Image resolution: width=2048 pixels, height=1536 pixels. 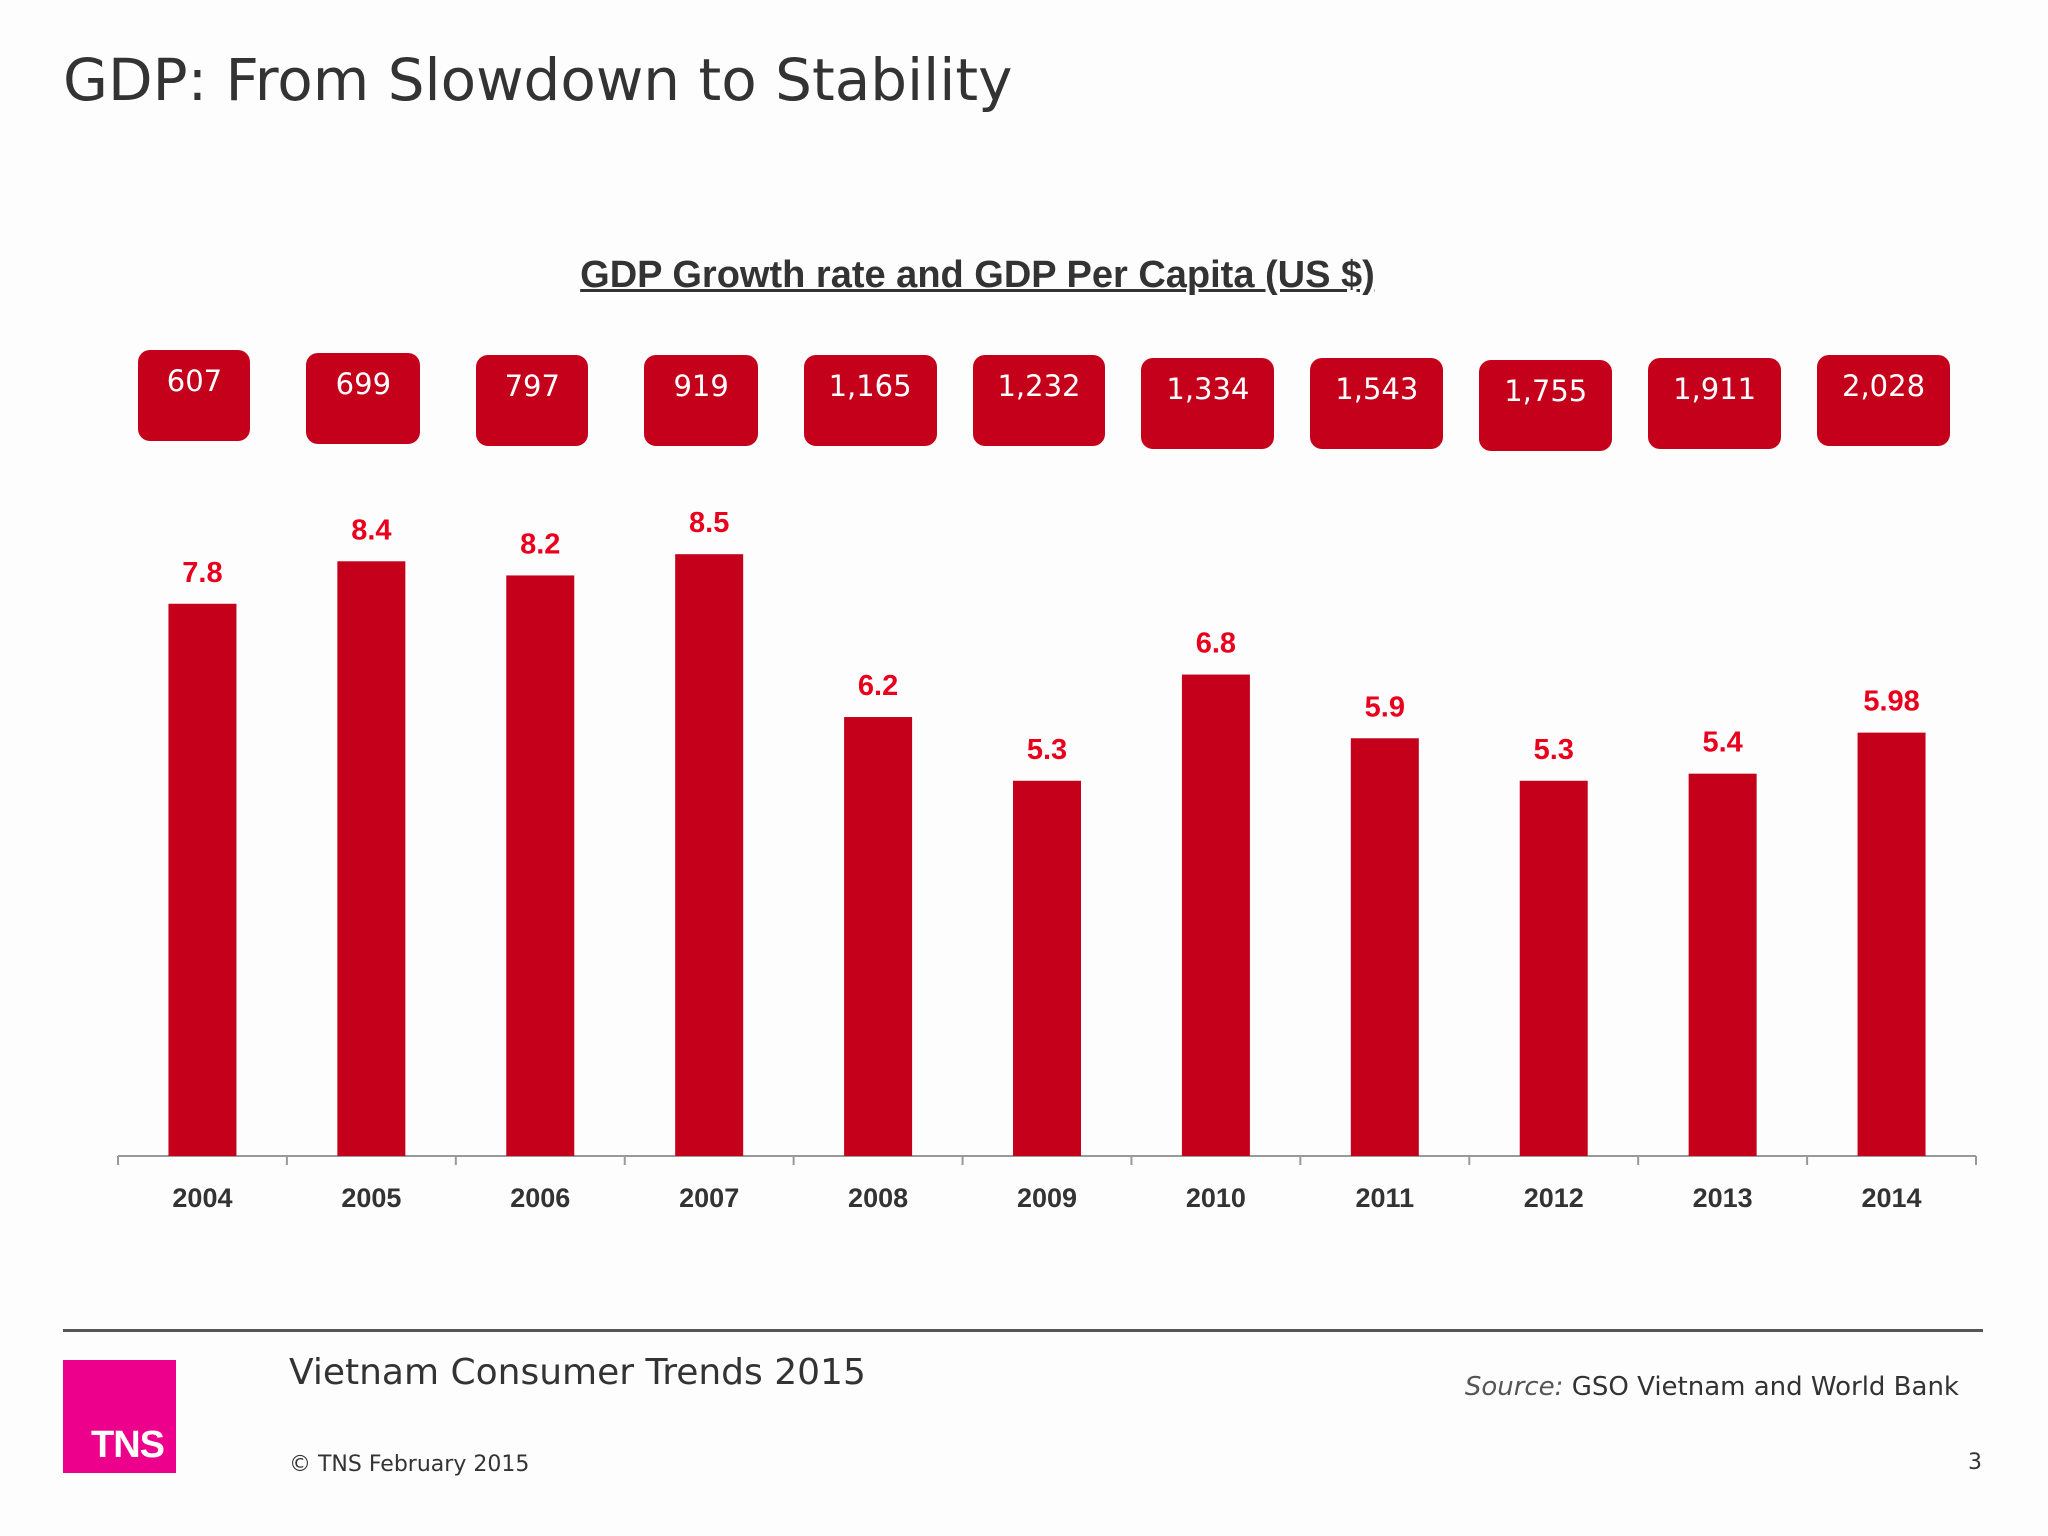 What do you see at coordinates (1554, 1198) in the screenshot?
I see `x-tick-label-2012: 2012` at bounding box center [1554, 1198].